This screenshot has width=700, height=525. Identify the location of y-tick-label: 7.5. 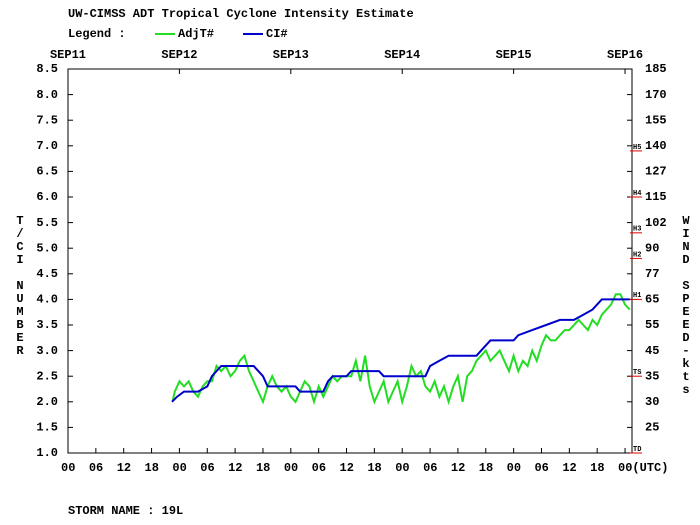
(47, 120).